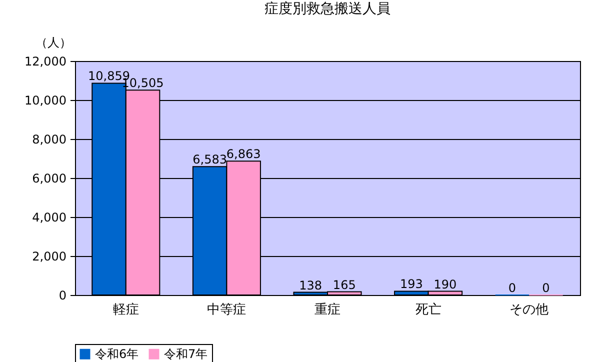  What do you see at coordinates (125, 310) in the screenshot?
I see `x-tick-label: 軽症` at bounding box center [125, 310].